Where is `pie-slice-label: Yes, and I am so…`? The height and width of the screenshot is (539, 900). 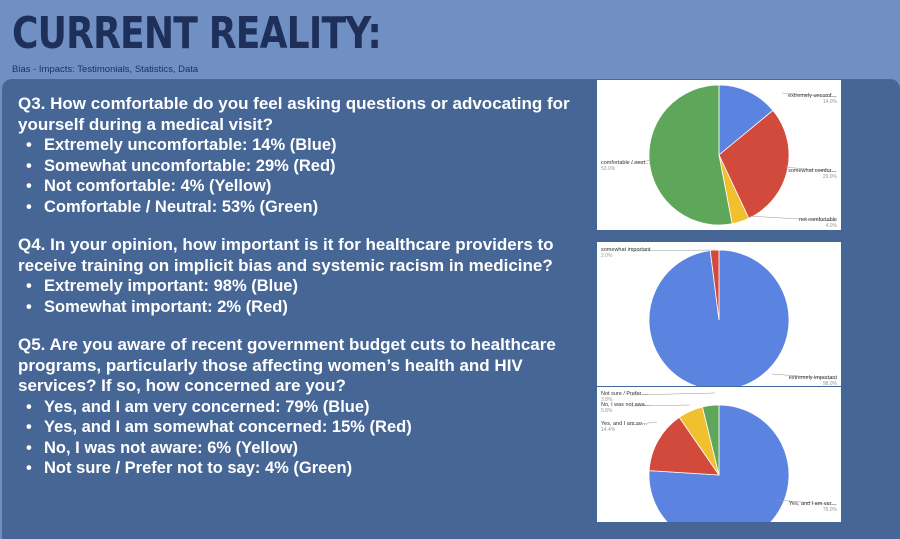 pie-slice-label: Yes, and I am so… is located at coordinates (624, 424).